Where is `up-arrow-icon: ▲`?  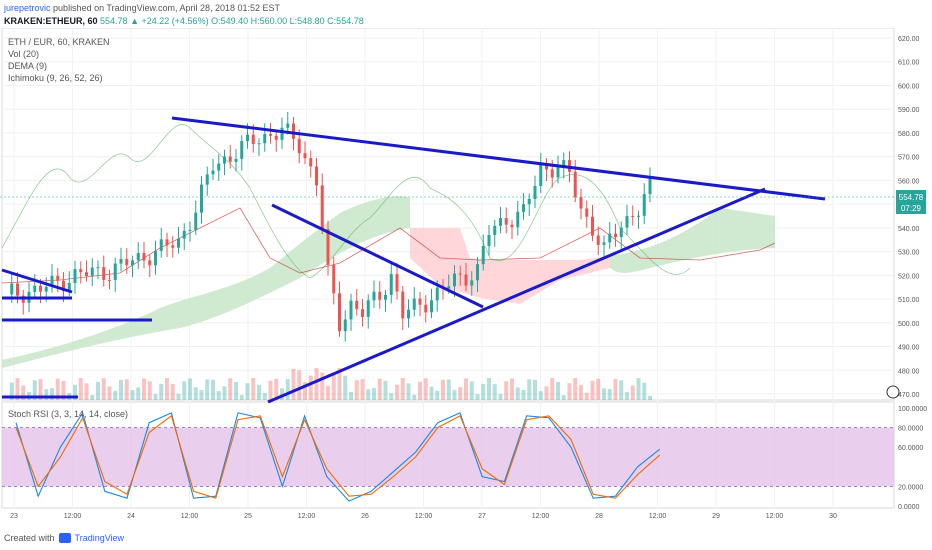 up-arrow-icon: ▲ is located at coordinates (134, 21).